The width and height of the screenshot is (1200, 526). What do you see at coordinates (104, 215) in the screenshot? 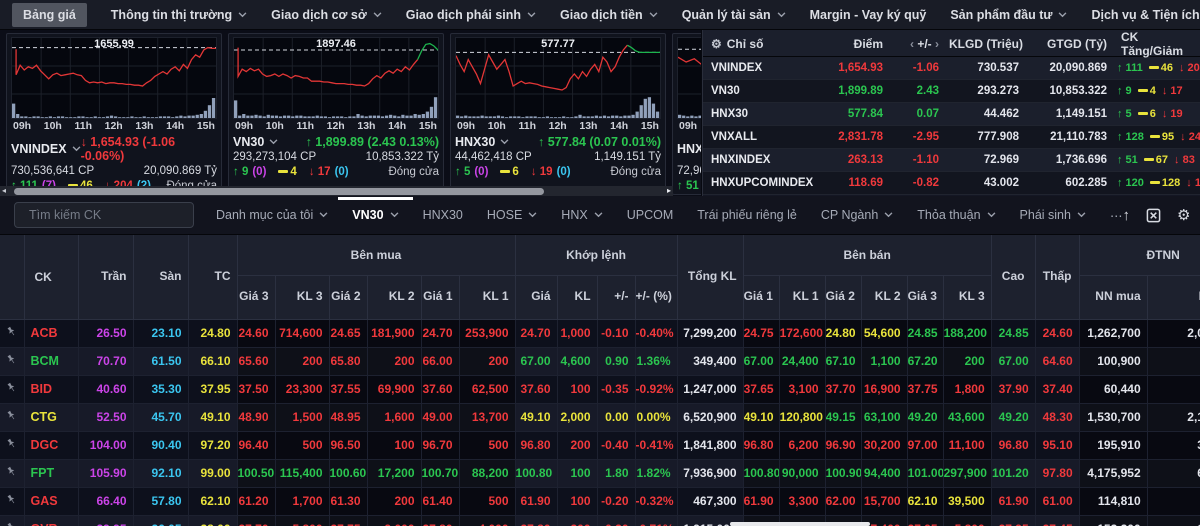
I see `search-box` at bounding box center [104, 215].